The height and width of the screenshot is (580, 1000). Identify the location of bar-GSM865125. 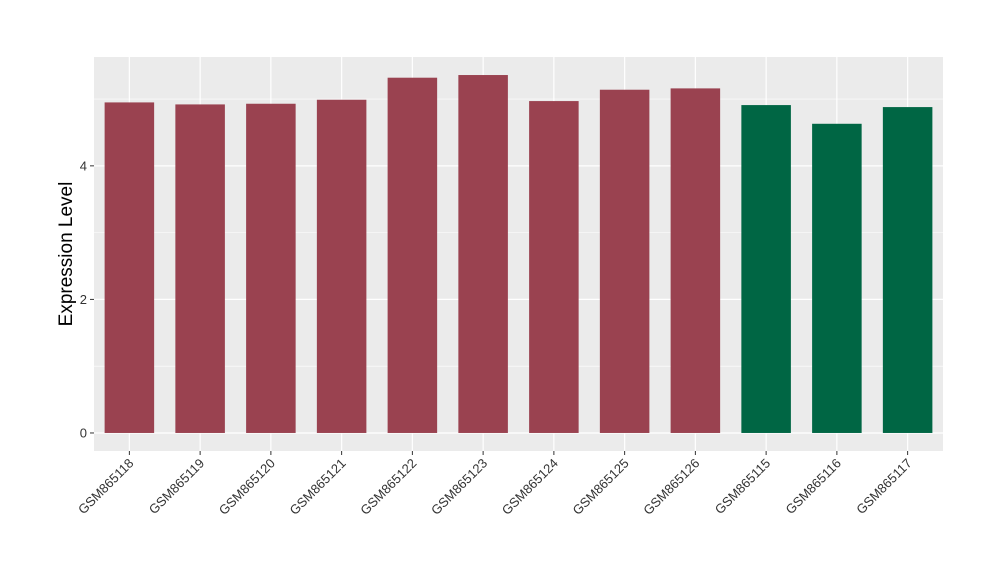
(624, 261).